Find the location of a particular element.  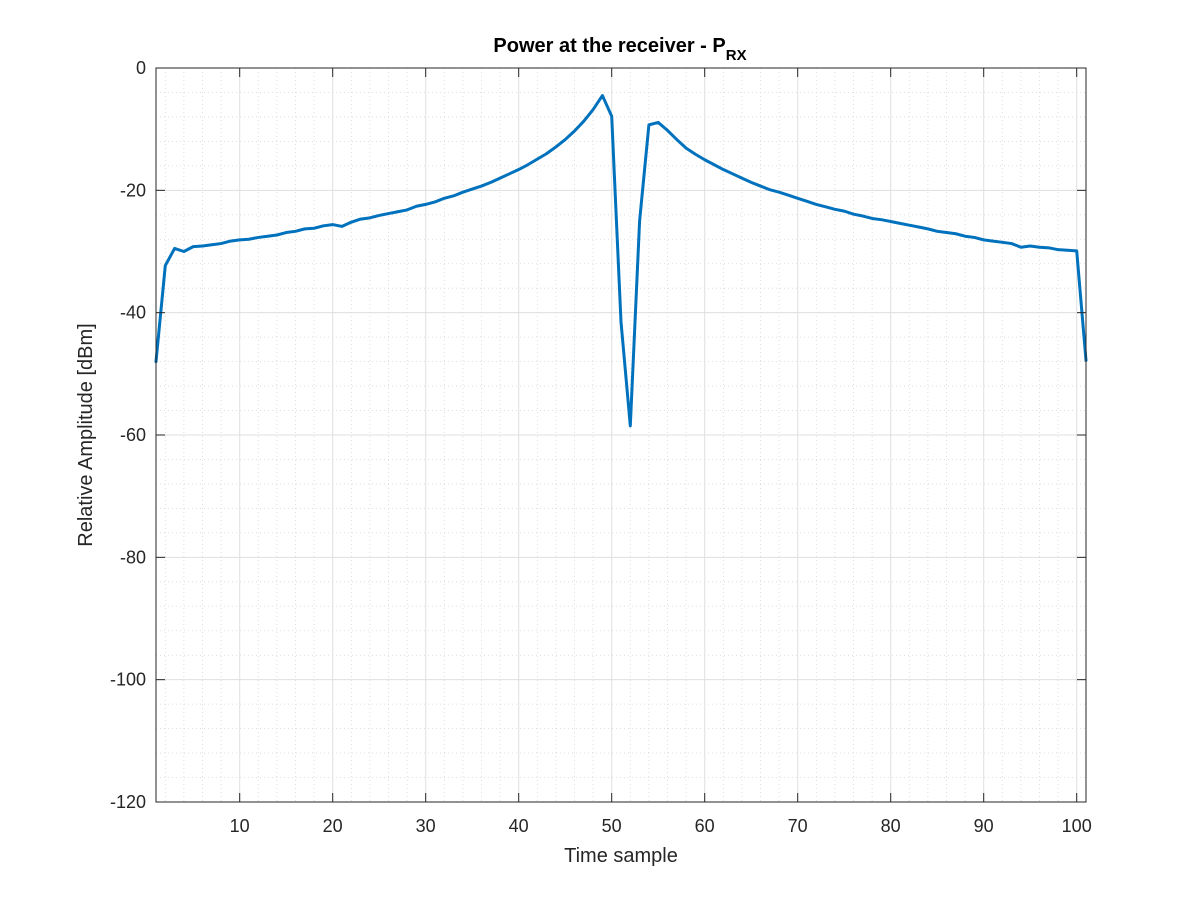

y-tick-label: -40 is located at coordinates (133, 313).